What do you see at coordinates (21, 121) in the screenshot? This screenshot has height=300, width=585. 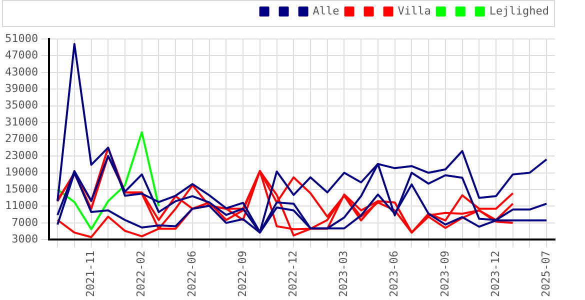 I see `y-tick-label: 31000` at bounding box center [21, 121].